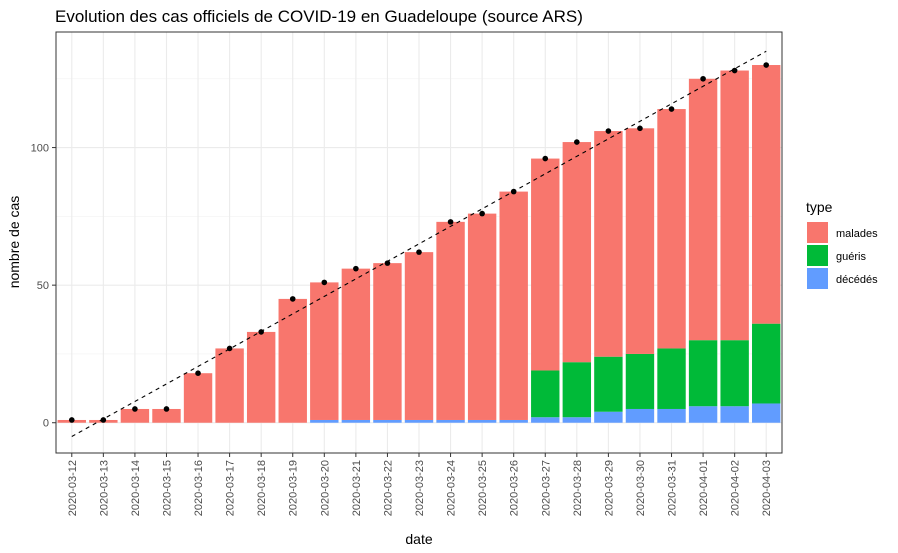 The width and height of the screenshot is (898, 553). Describe the element at coordinates (641, 488) in the screenshot. I see `x-tick-label: 2020-03-30` at that location.